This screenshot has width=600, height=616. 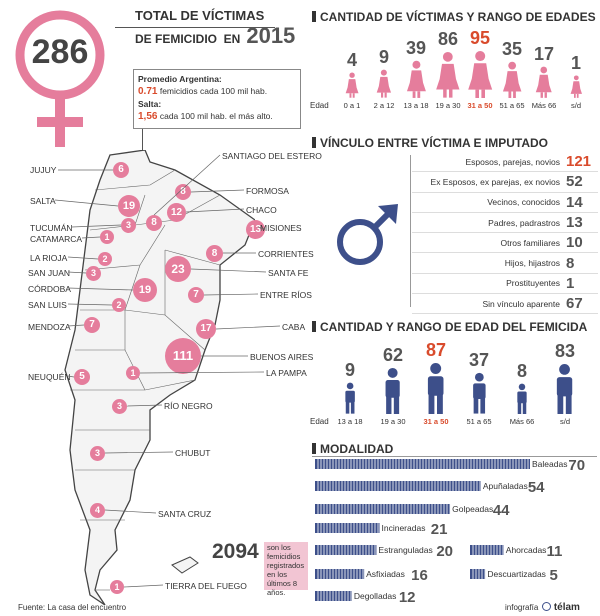 I want to click on province-value-circle: 2, so click(x=105, y=259).